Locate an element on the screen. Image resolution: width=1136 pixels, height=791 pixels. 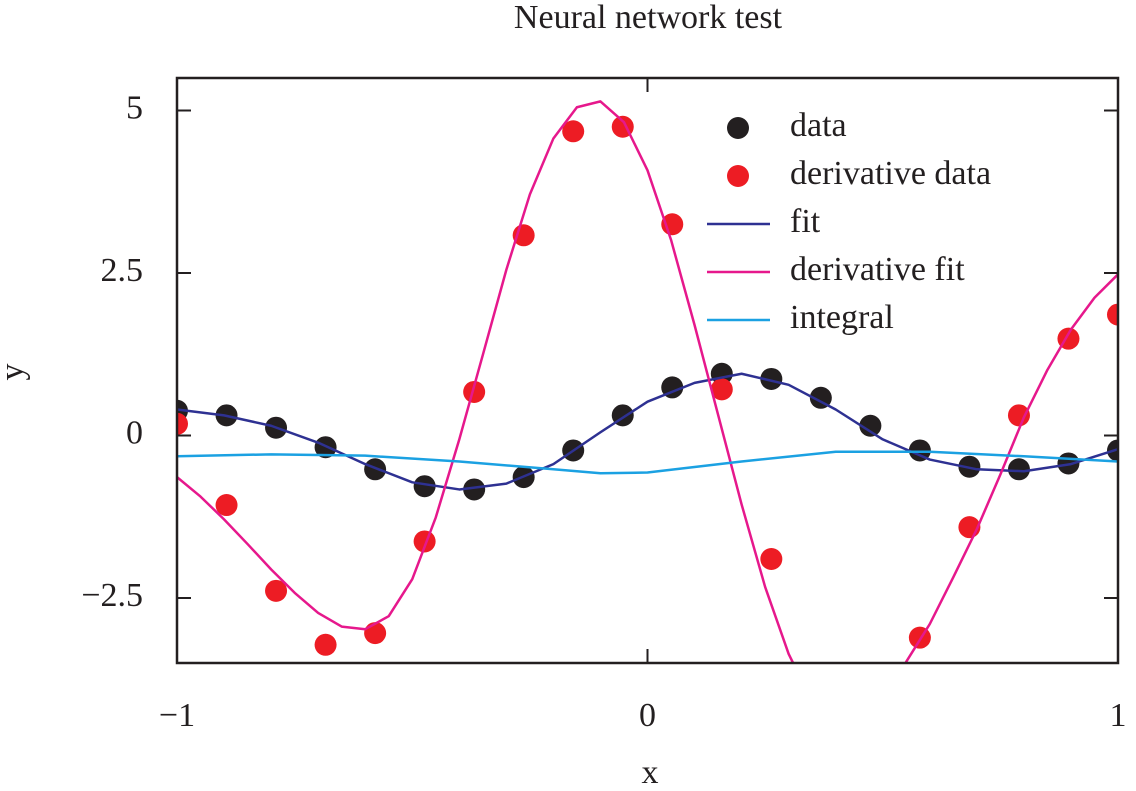
legend-label: derivative data is located at coordinates (890, 173).